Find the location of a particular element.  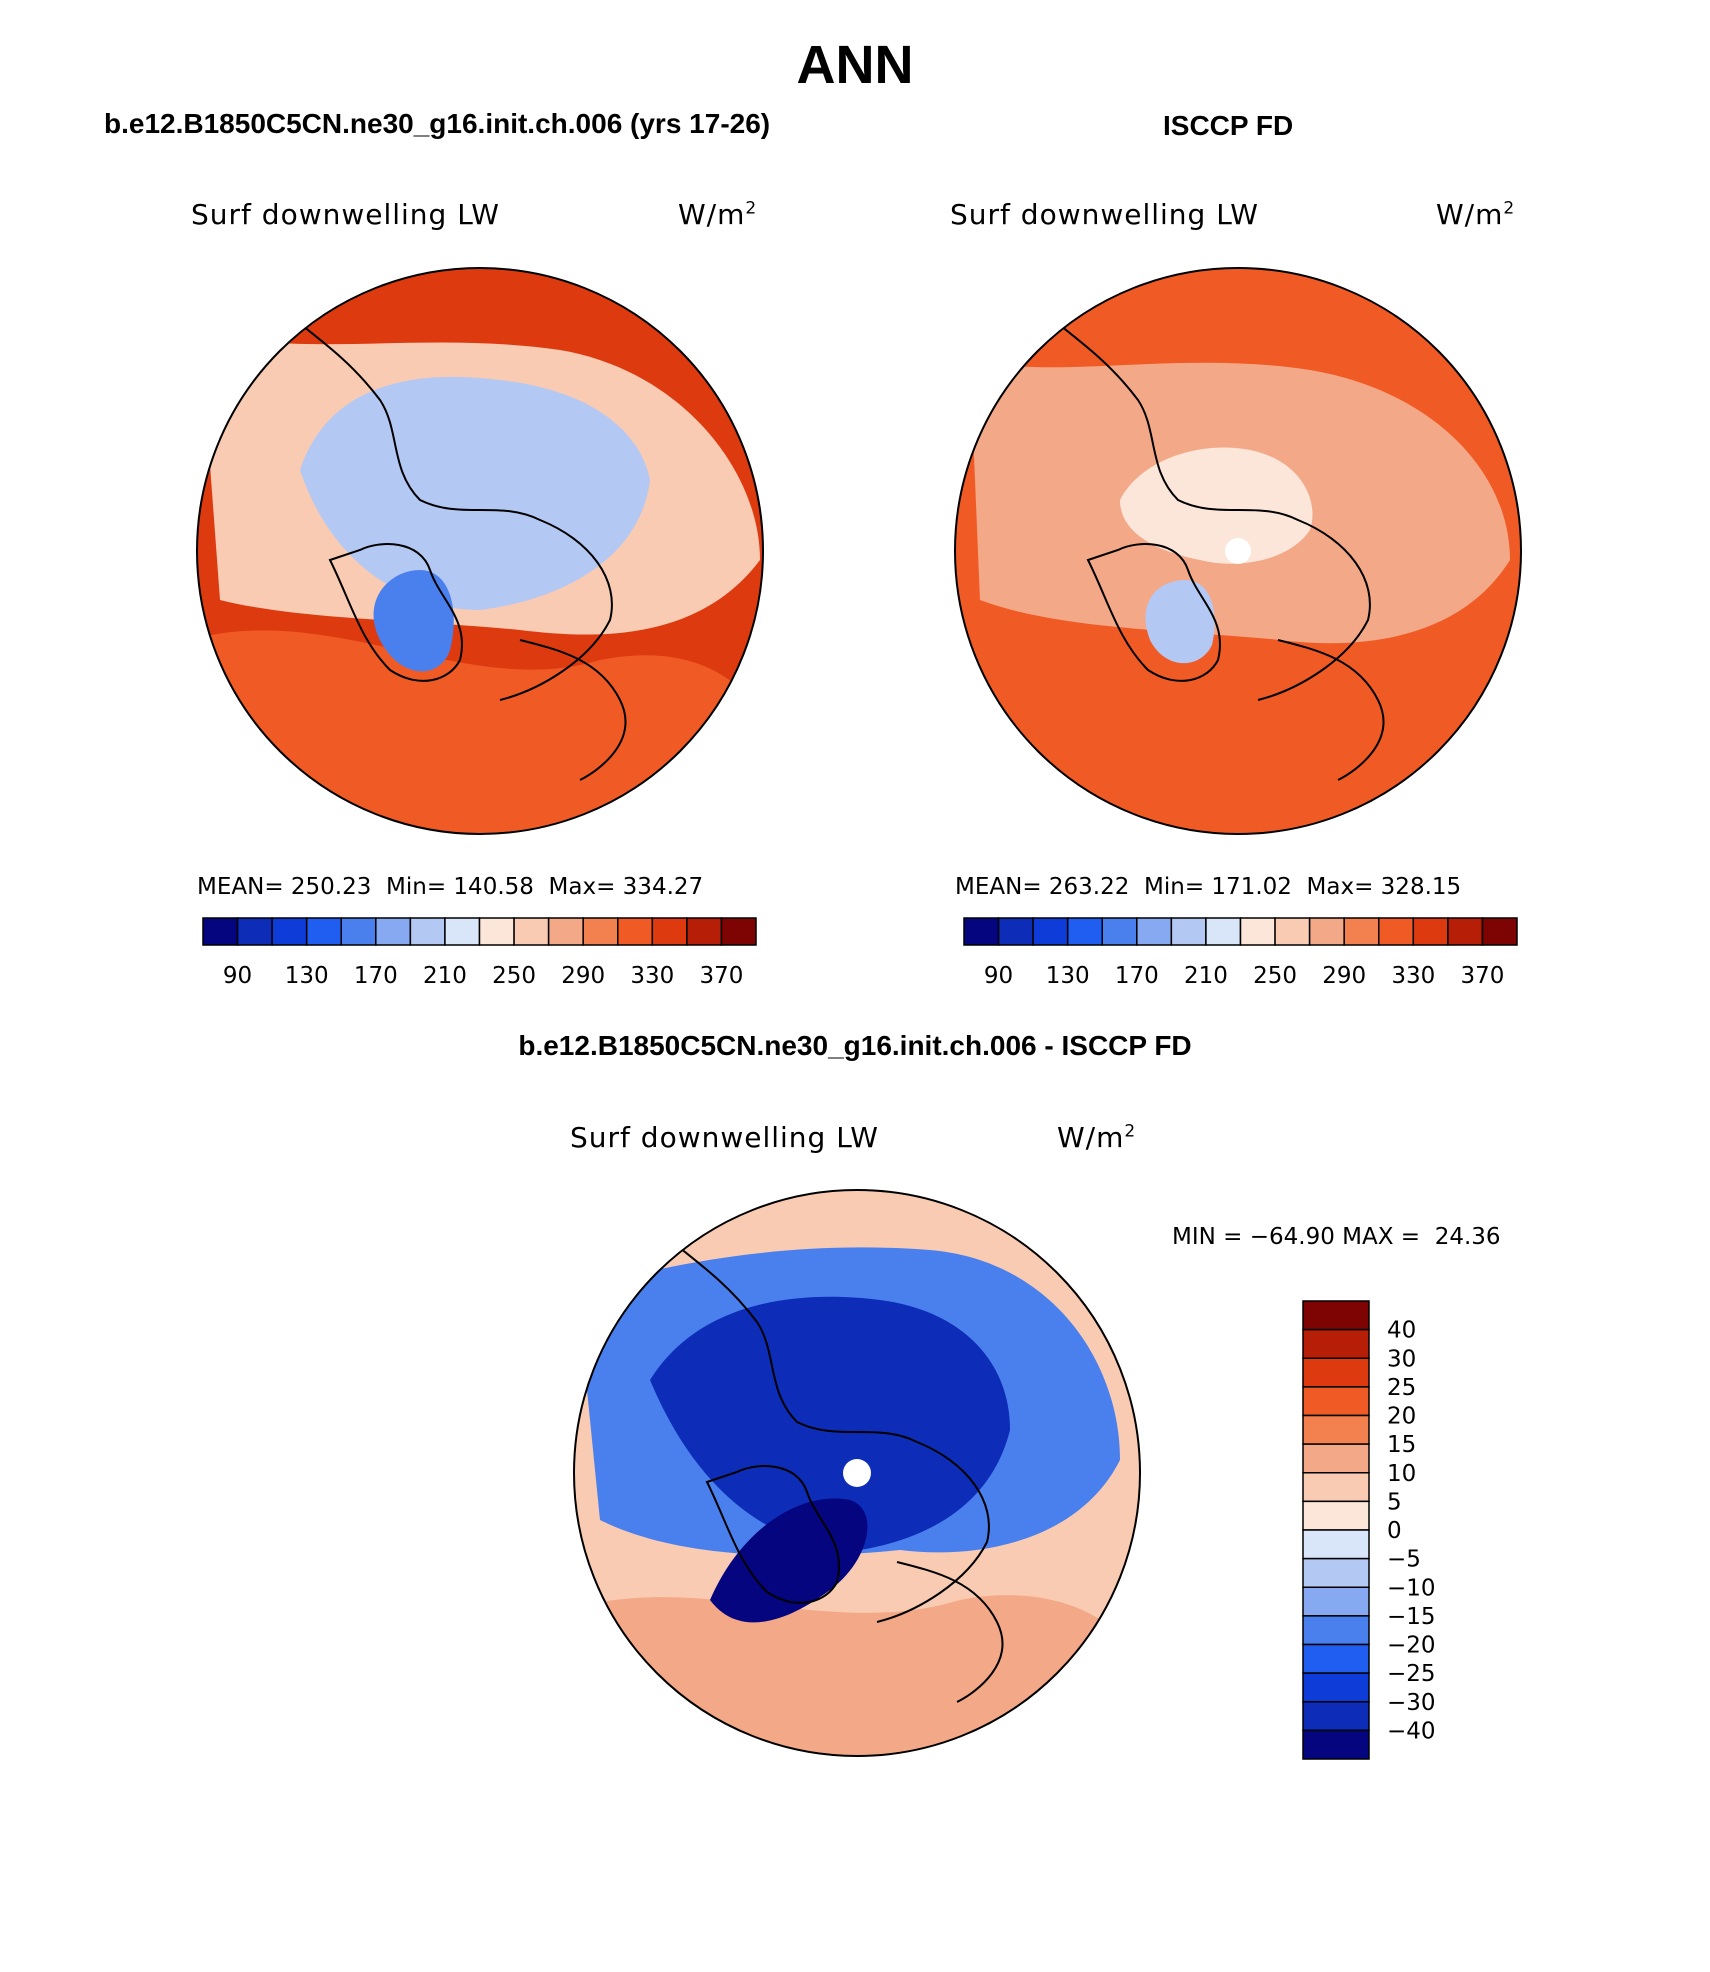

page-title: ANN is located at coordinates (855, 65).